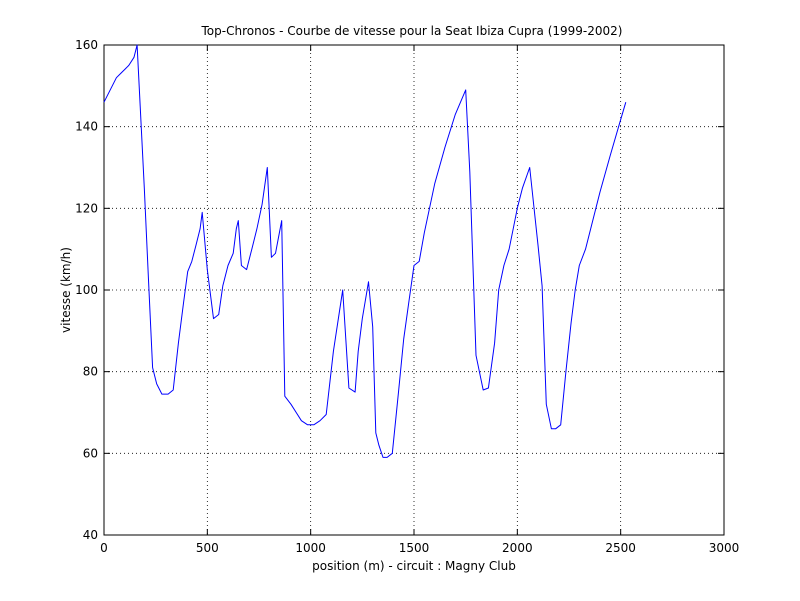 The height and width of the screenshot is (601, 800). I want to click on y-tick-label: 60, so click(90, 453).